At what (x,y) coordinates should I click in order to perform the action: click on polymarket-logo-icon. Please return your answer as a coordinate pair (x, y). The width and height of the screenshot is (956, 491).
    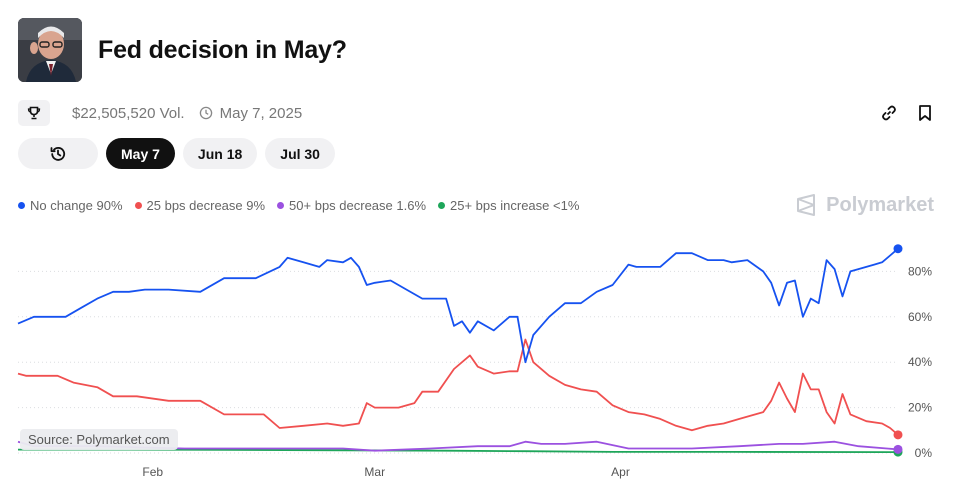
    Looking at the image, I should click on (806, 205).